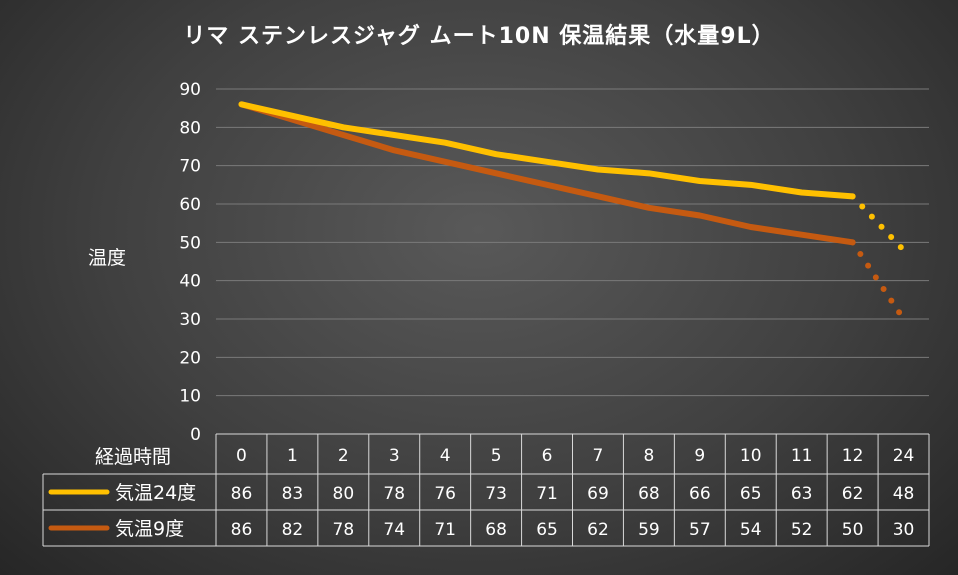 The width and height of the screenshot is (958, 575). I want to click on table-cell-value: 74, so click(394, 530).